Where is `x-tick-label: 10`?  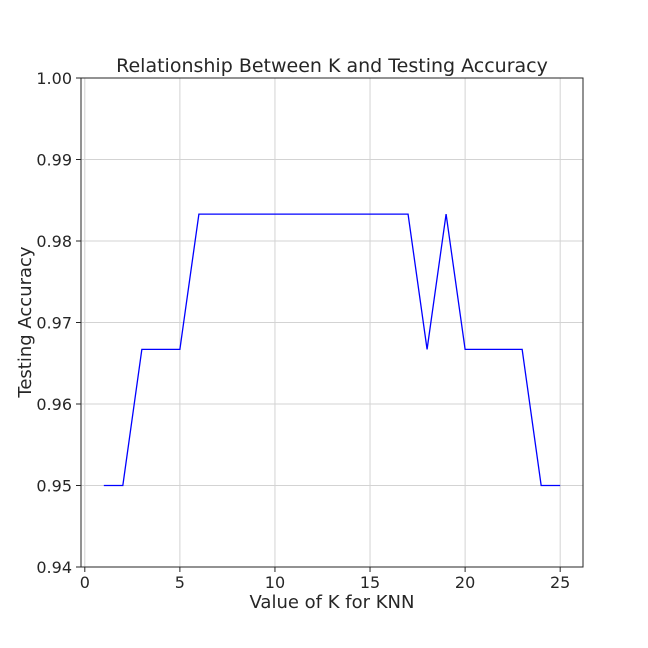
x-tick-label: 10 is located at coordinates (275, 582).